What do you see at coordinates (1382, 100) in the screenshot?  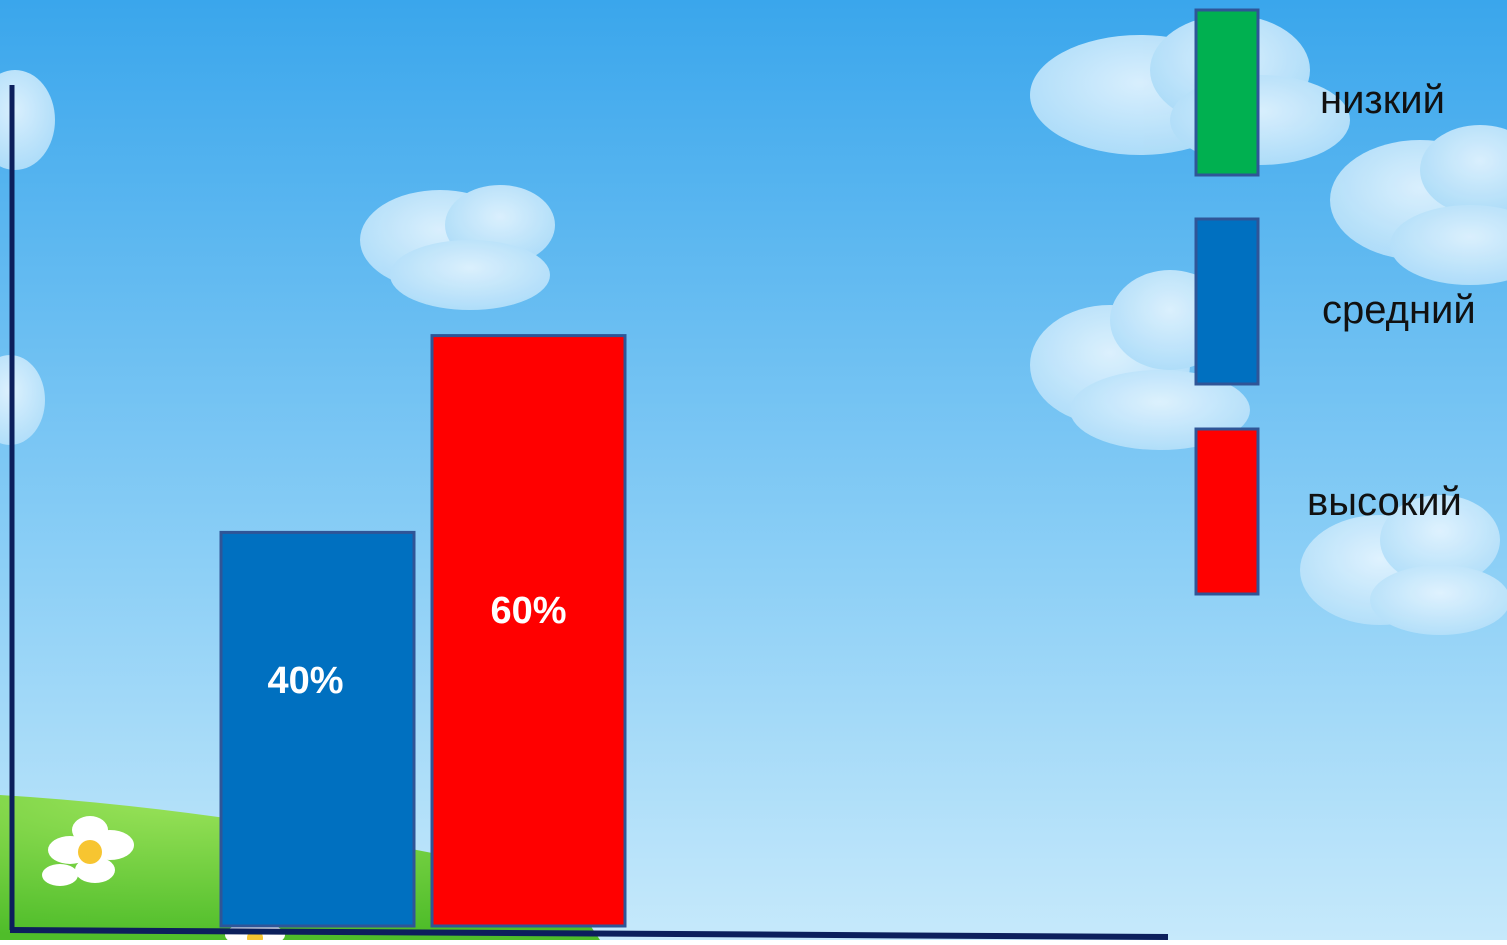 I see `legend-label: низкий` at bounding box center [1382, 100].